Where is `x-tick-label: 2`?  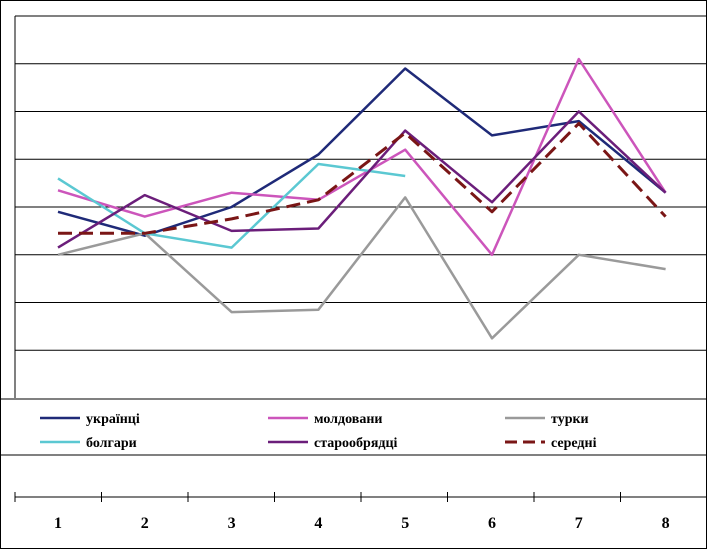 x-tick-label: 2 is located at coordinates (145, 523).